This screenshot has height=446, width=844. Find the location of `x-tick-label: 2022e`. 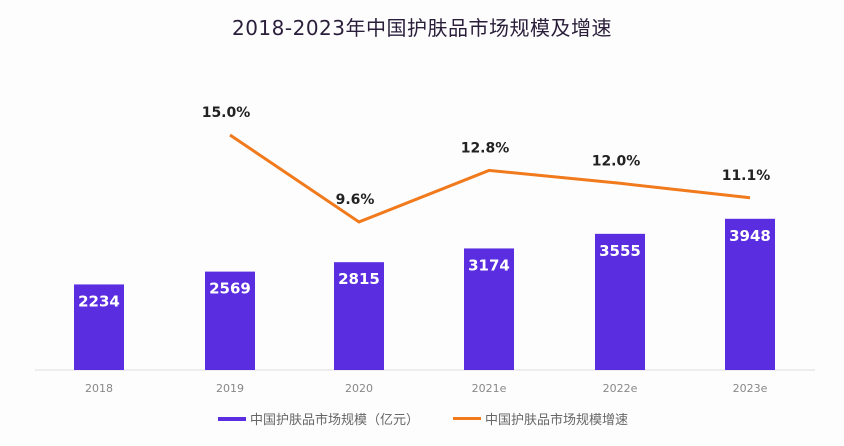

x-tick-label: 2022e is located at coordinates (620, 388).